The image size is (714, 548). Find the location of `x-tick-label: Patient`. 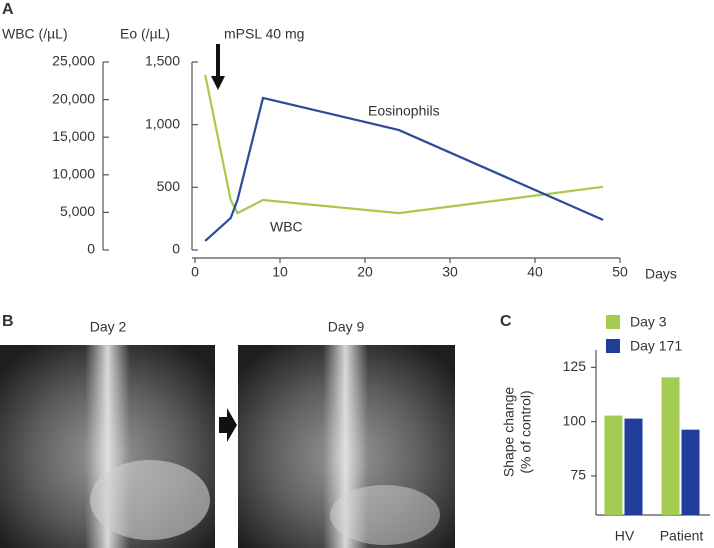

x-tick-label: Patient is located at coordinates (682, 536).